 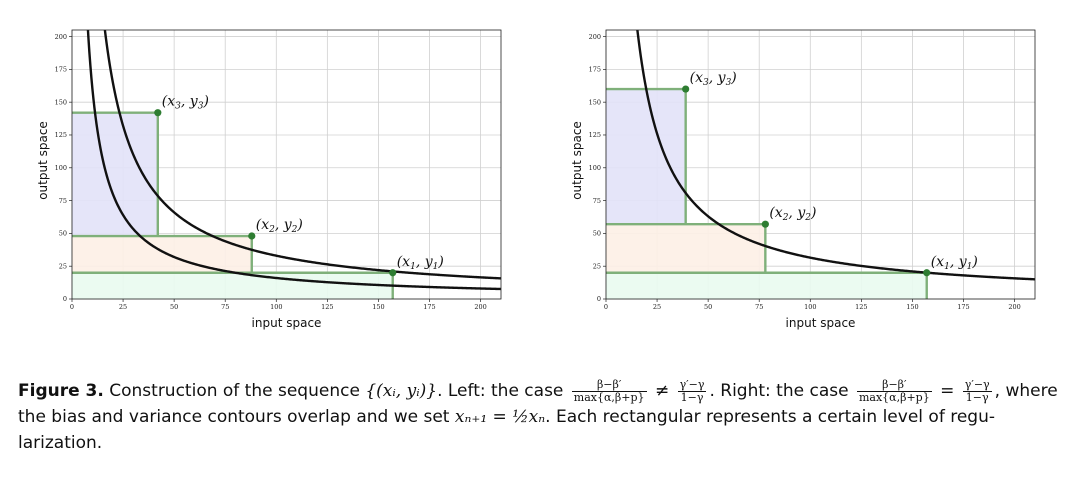 I want to click on equal-sign: =, so click(x=947, y=391).